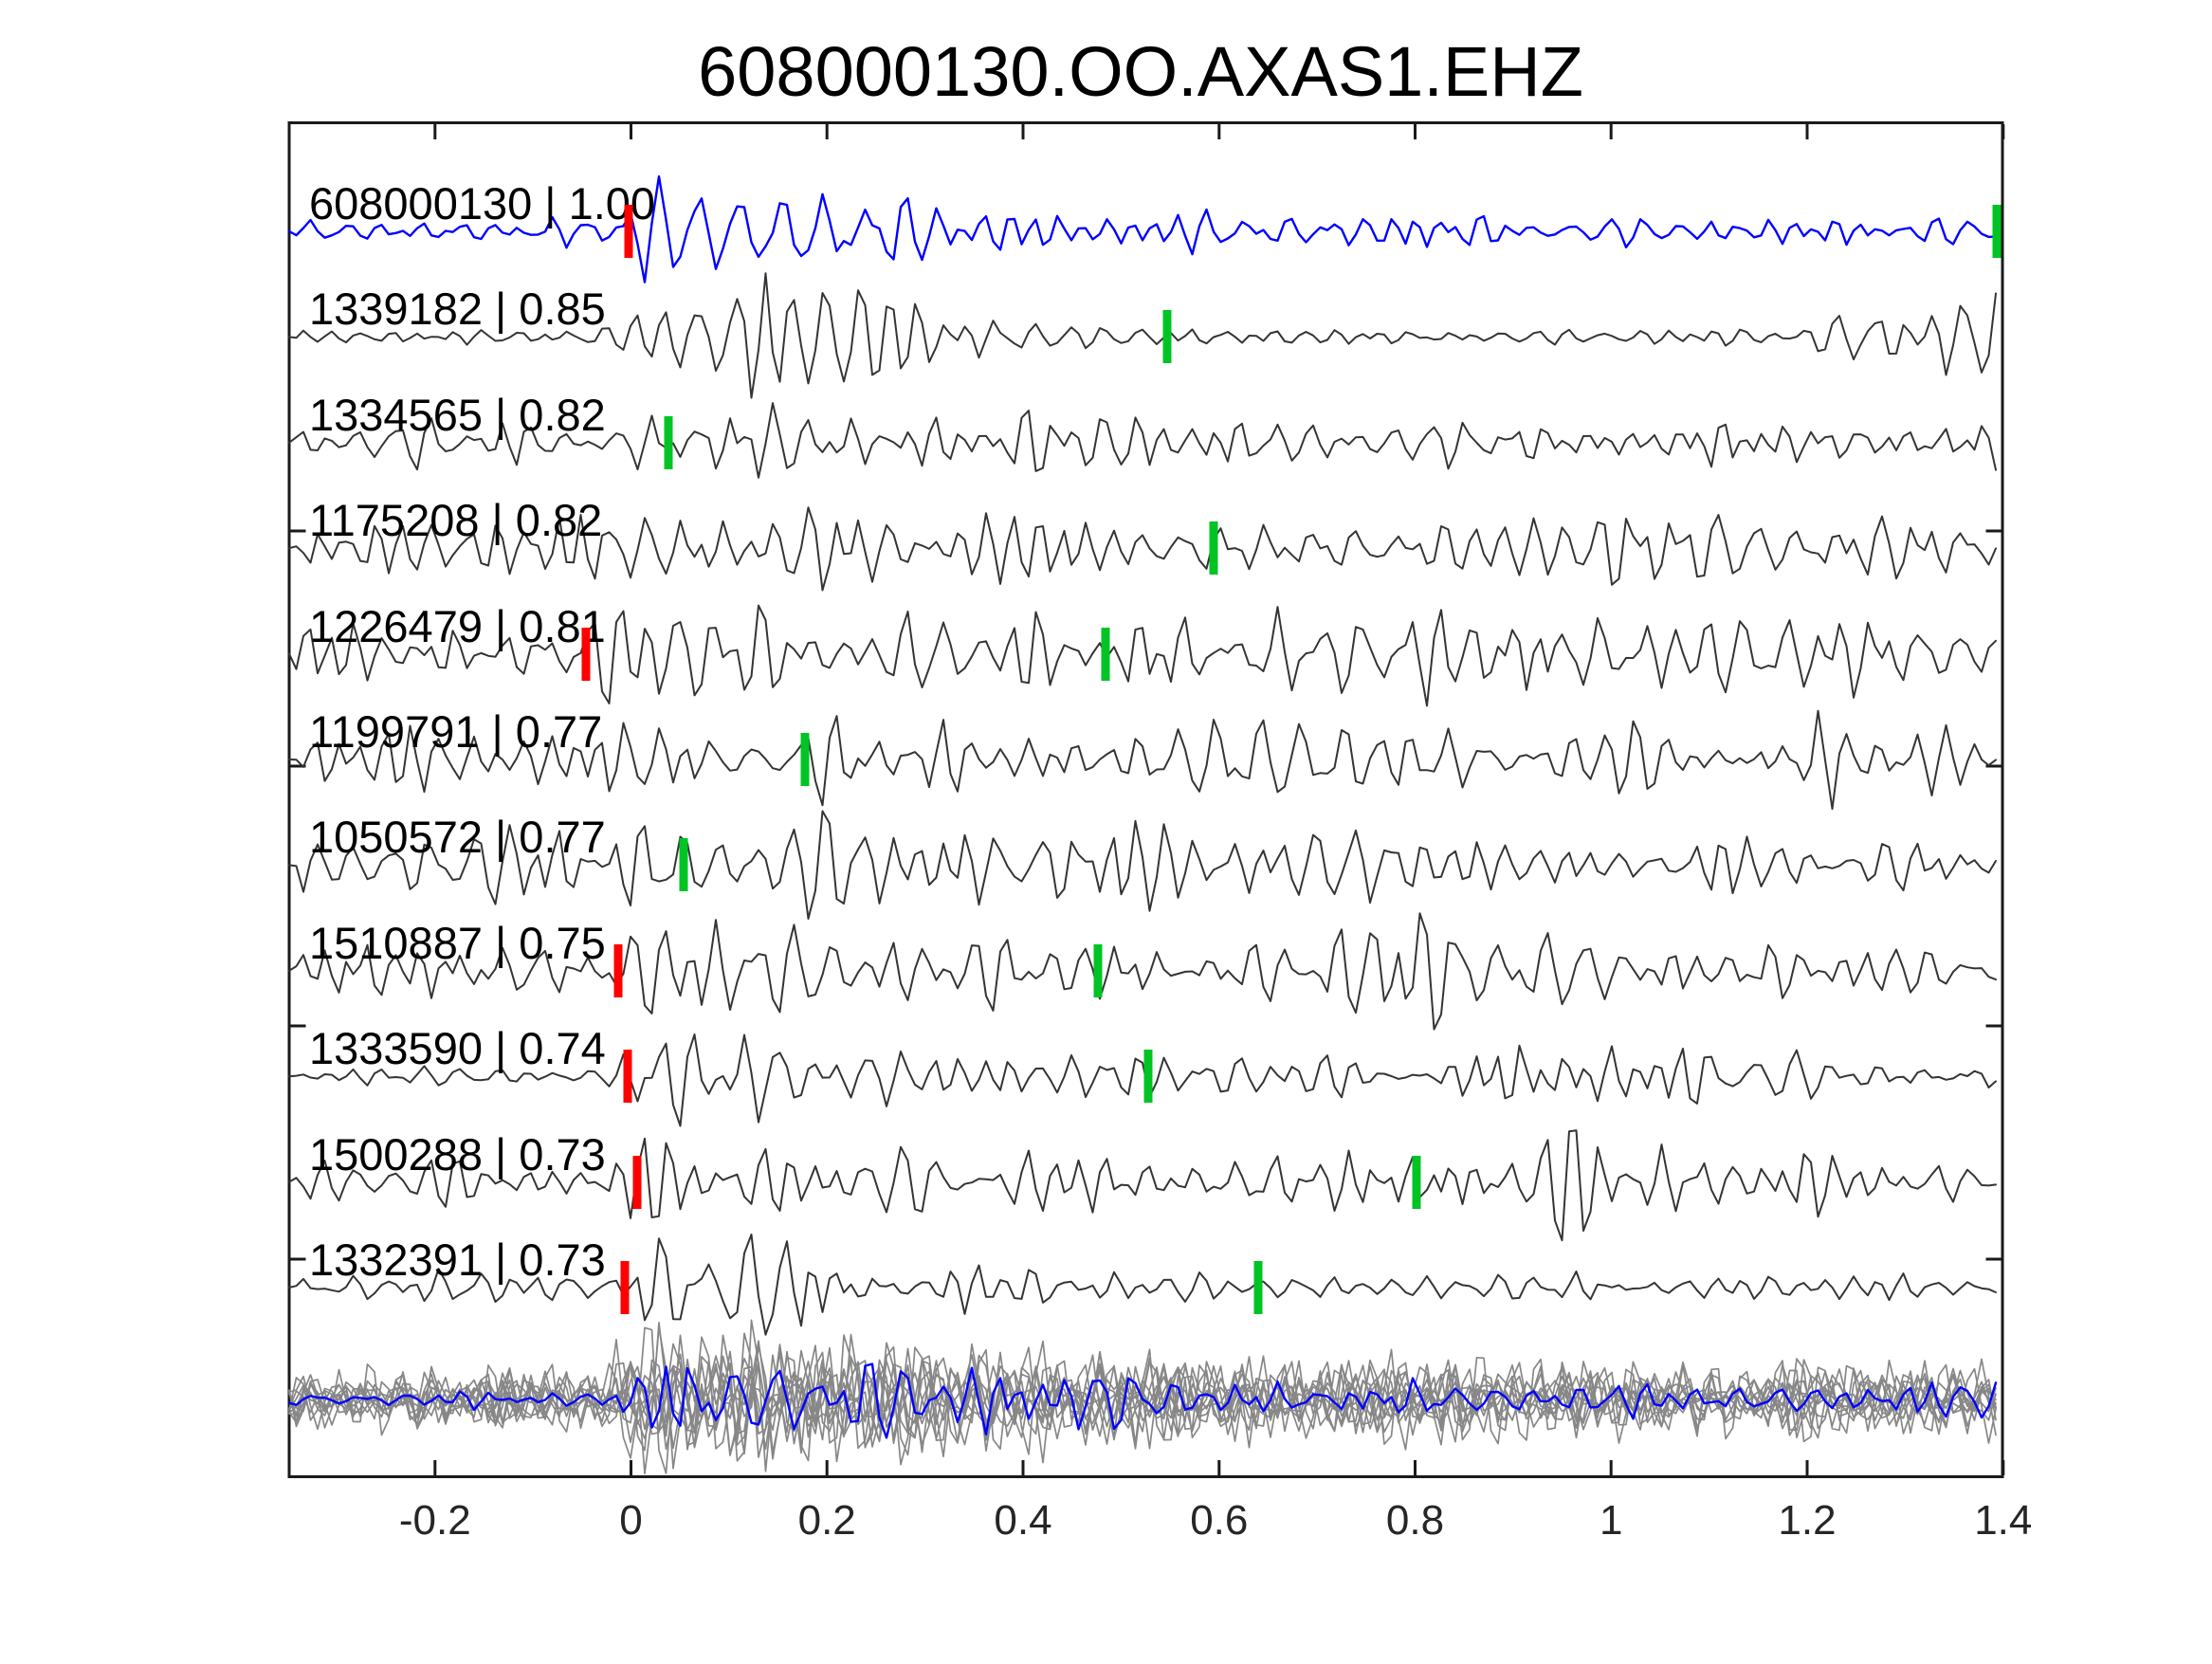 This screenshot has width=2212, height=1664. What do you see at coordinates (482, 203) in the screenshot?
I see `svg-text: 608000130 | 1.00` at bounding box center [482, 203].